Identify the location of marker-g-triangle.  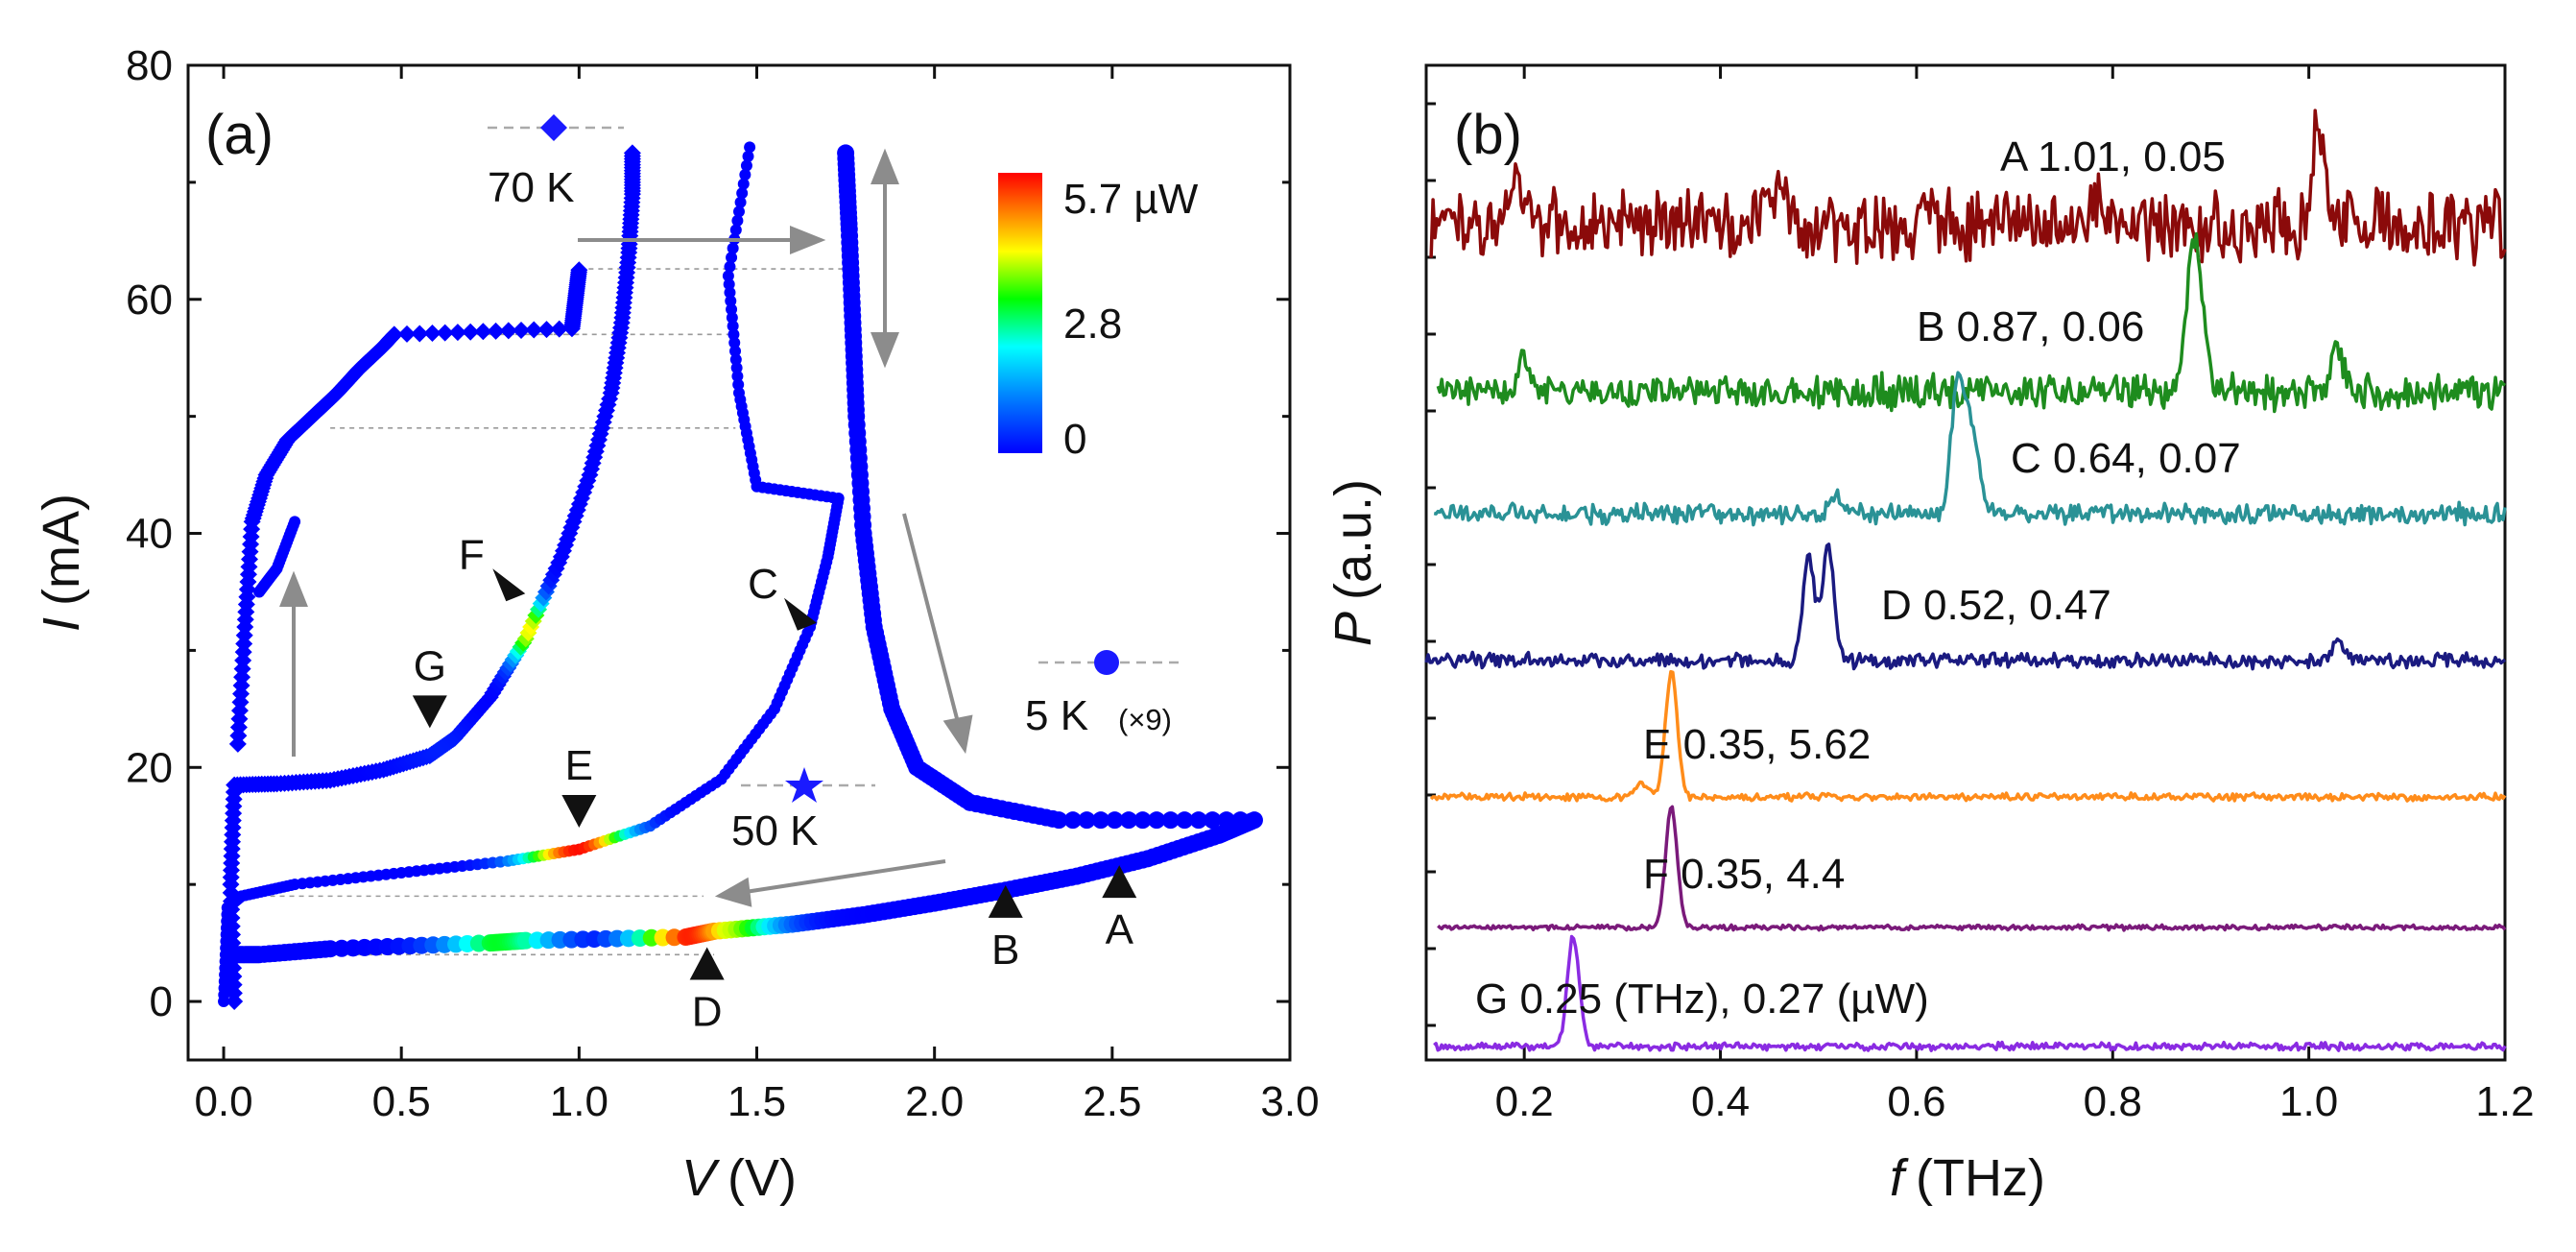
(429, 712).